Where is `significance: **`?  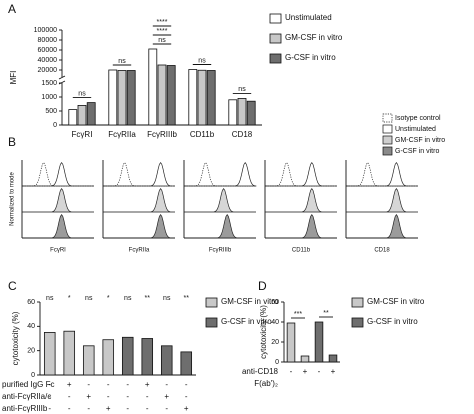 significance: ** is located at coordinates (148, 298).